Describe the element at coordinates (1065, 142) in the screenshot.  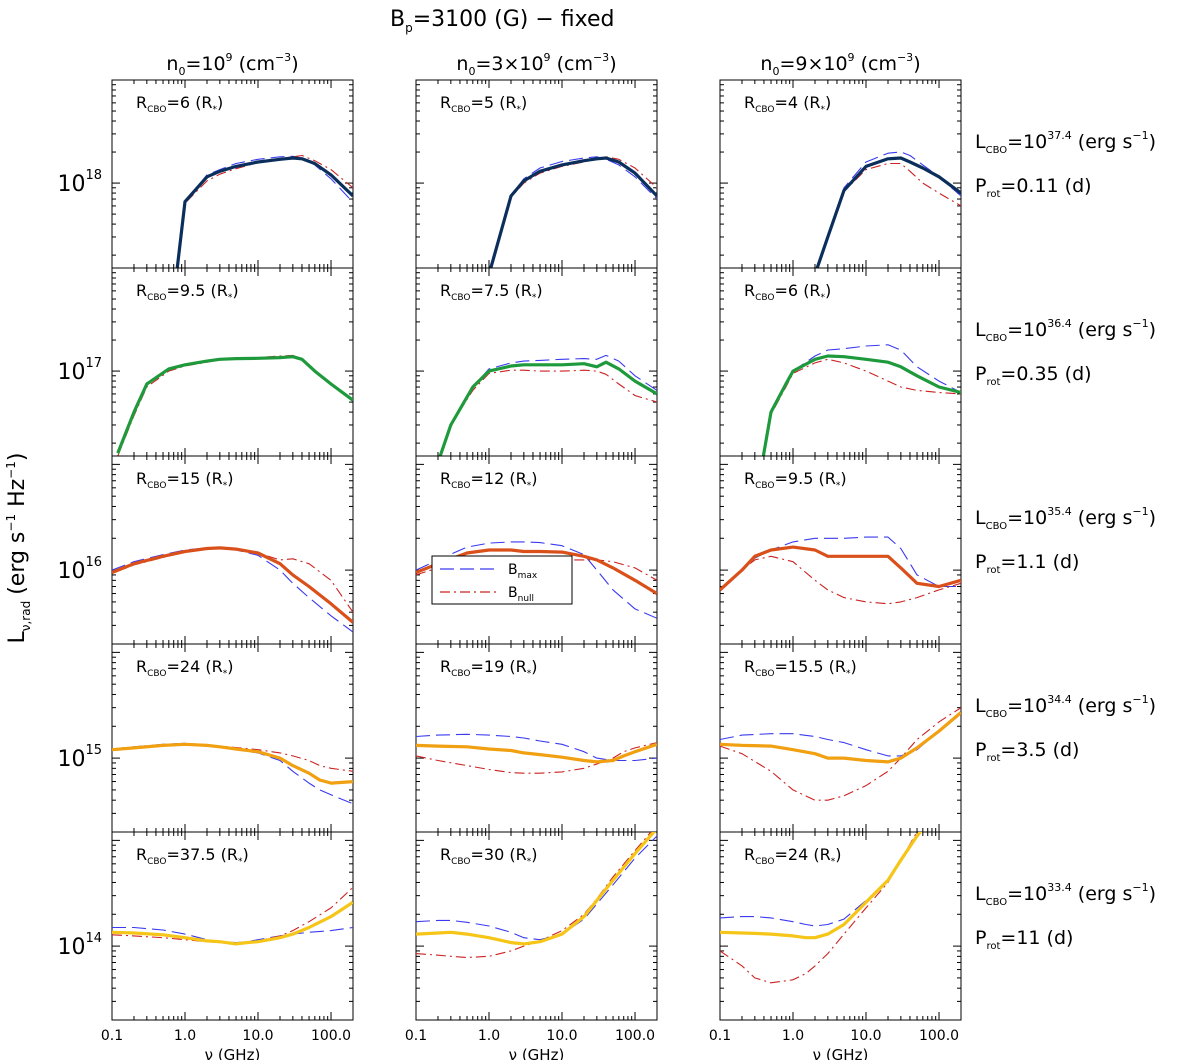
I see `row-luminosity-1: LCBO=1037.4 (erg s−1)` at that location.